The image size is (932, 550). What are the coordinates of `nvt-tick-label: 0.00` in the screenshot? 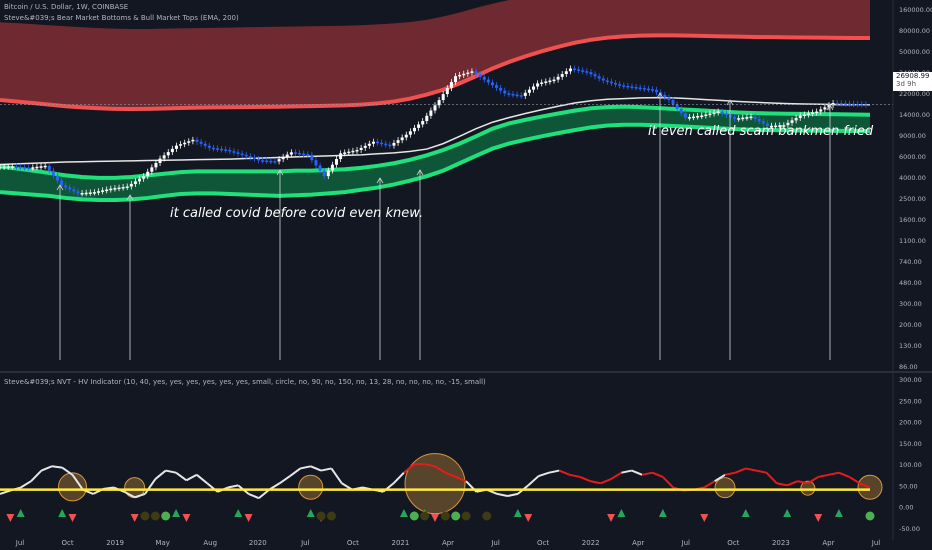 It's located at (906, 508).